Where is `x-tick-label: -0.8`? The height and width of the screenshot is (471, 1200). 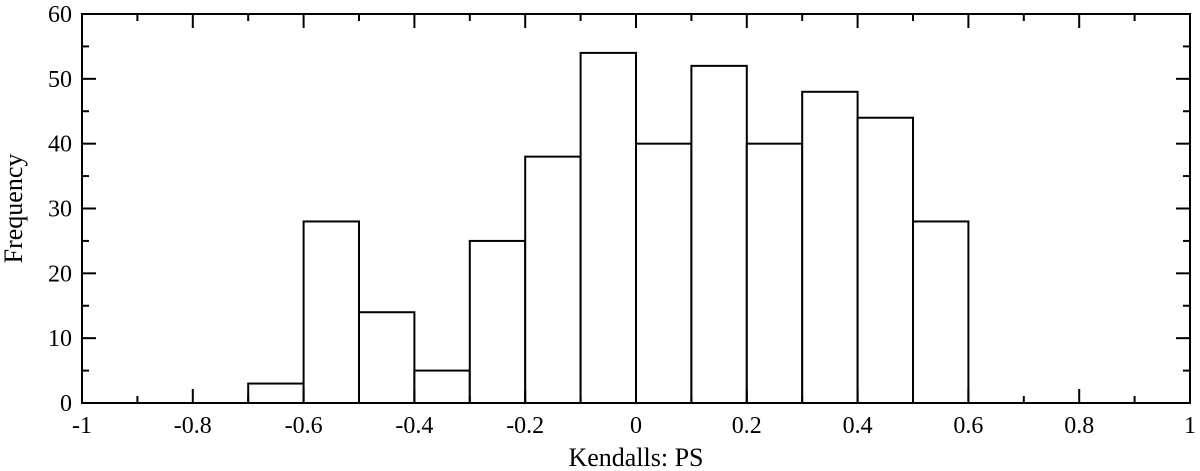 x-tick-label: -0.8 is located at coordinates (193, 426).